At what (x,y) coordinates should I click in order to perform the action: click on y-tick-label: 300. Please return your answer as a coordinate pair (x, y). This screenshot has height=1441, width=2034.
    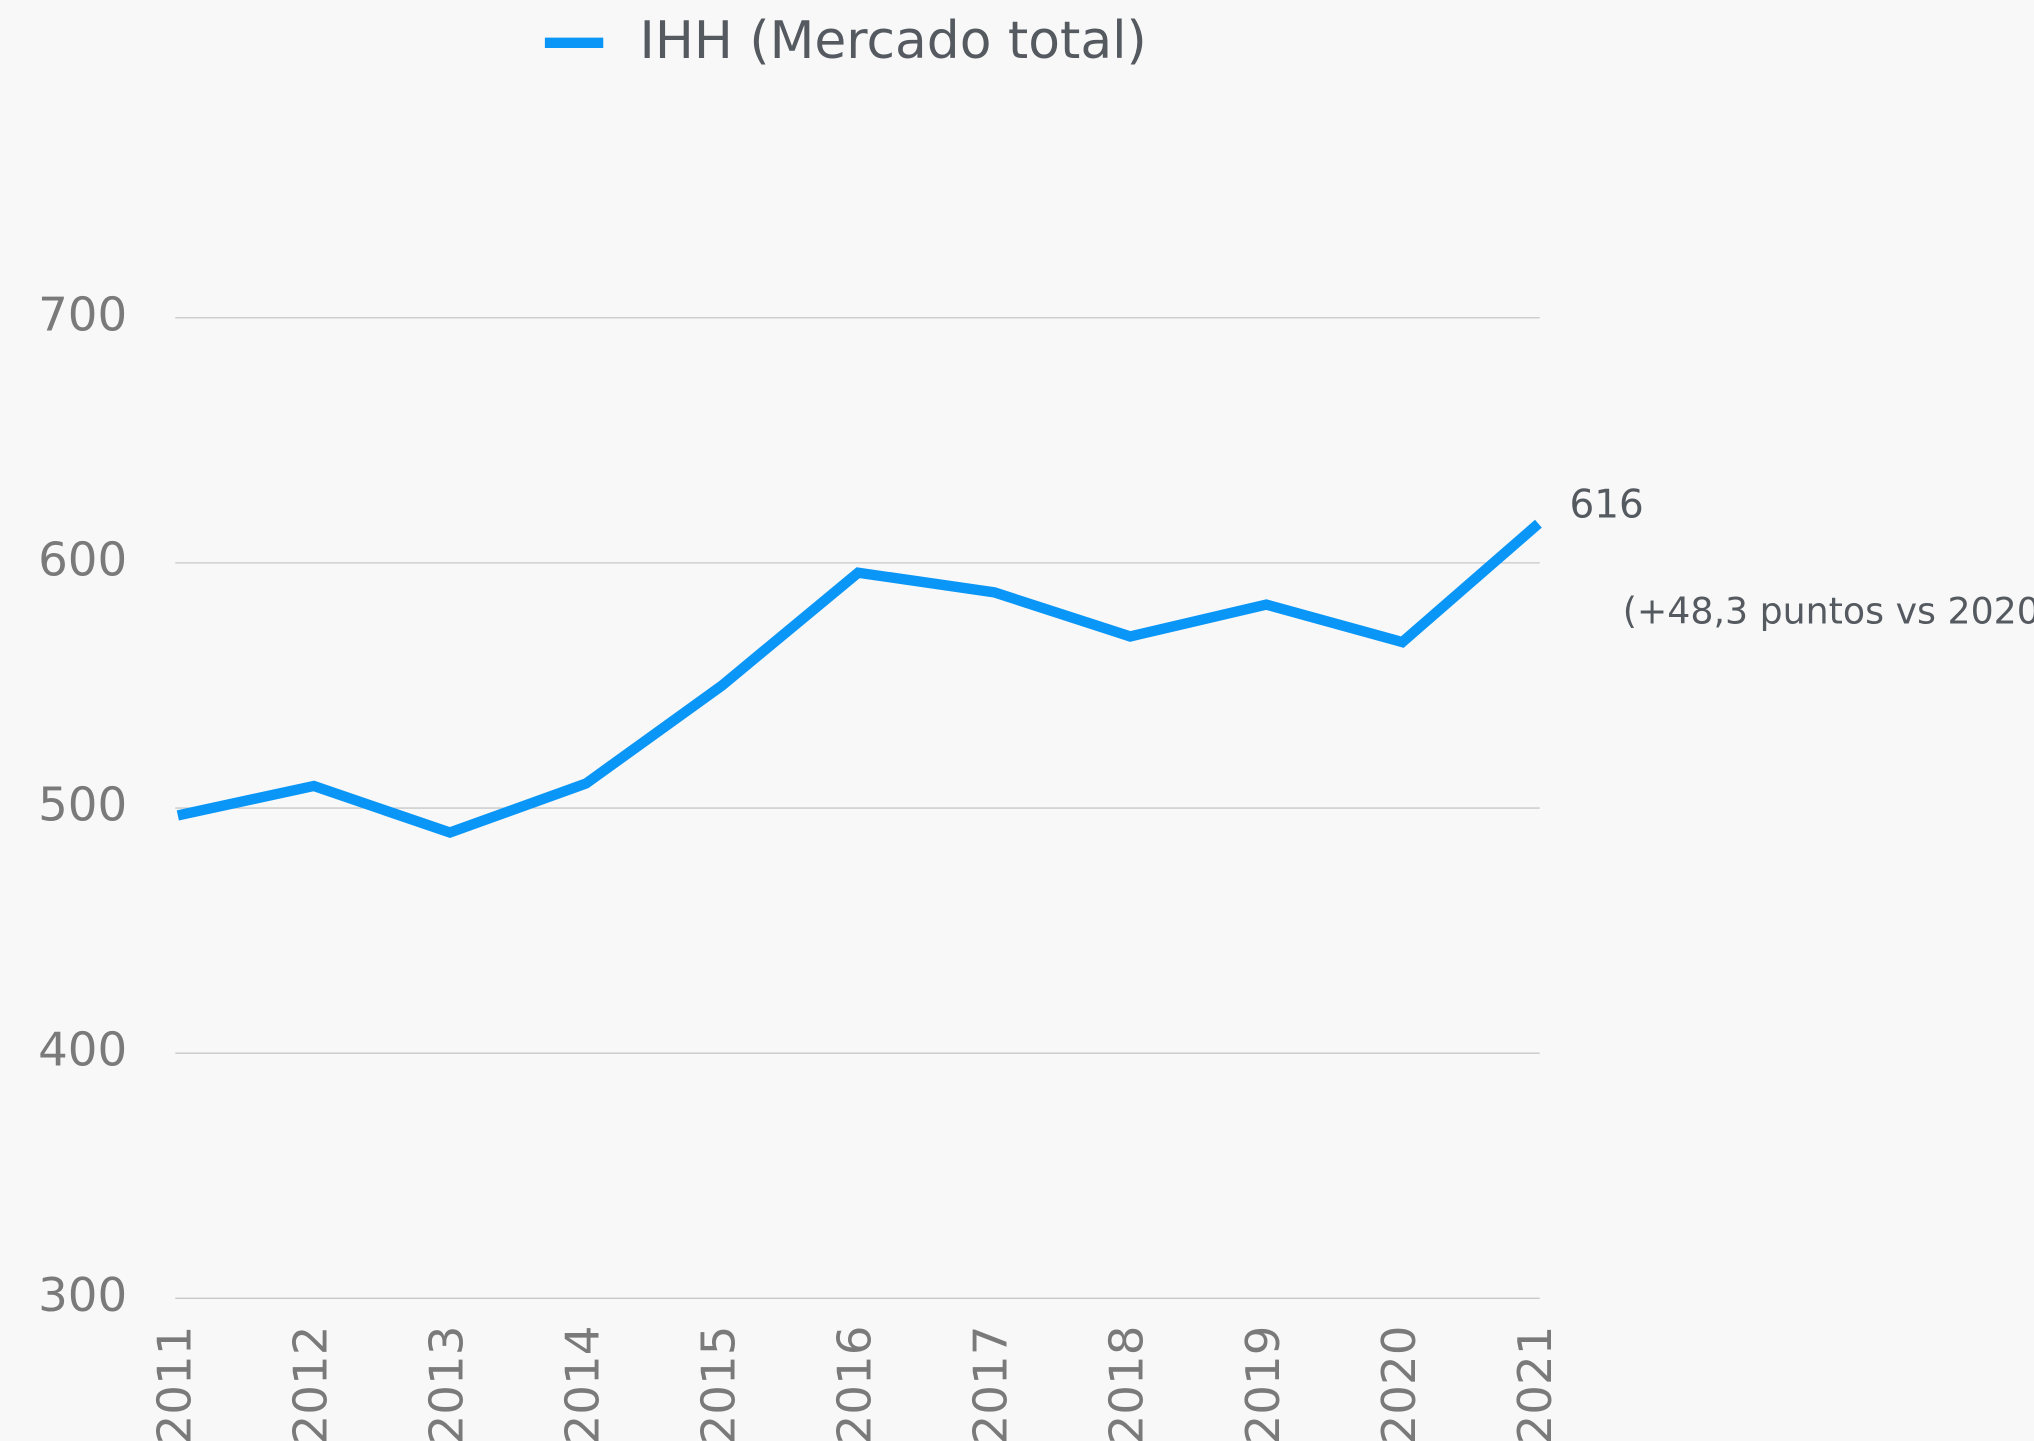
    Looking at the image, I should click on (82, 1296).